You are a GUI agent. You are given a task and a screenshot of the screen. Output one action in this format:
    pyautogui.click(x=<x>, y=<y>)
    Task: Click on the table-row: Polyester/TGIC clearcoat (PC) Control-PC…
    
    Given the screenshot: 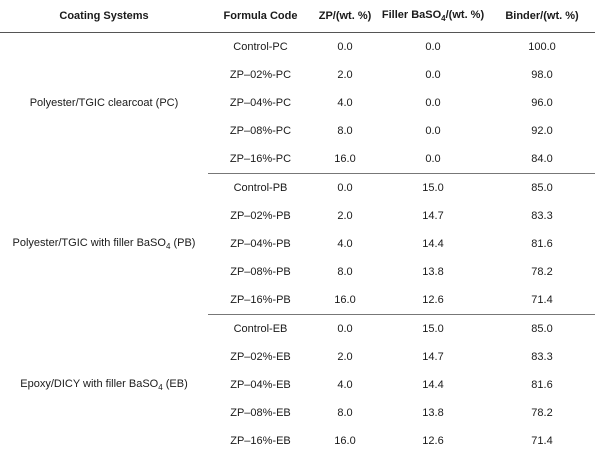 What is the action you would take?
    pyautogui.click(x=297, y=47)
    